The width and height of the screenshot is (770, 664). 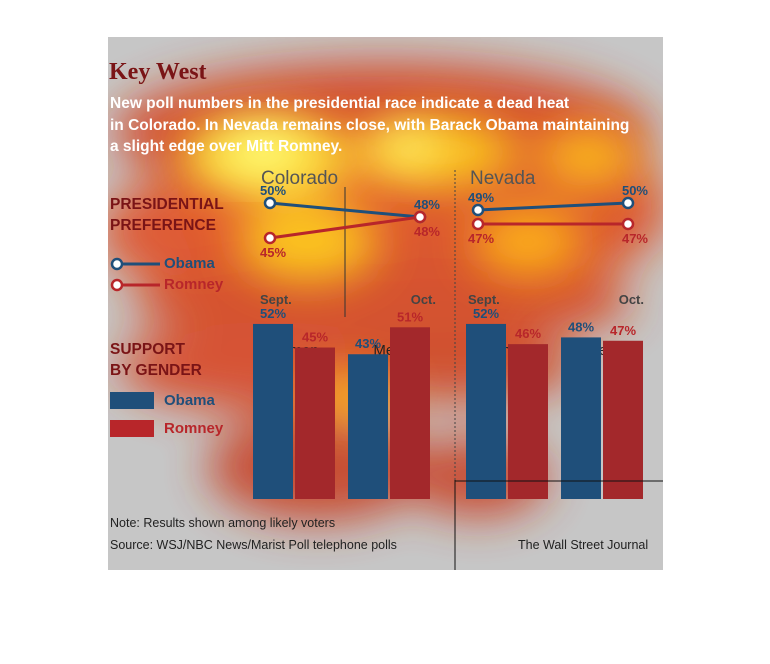 I want to click on nevada-bar-obama-women, so click(x=486, y=411).